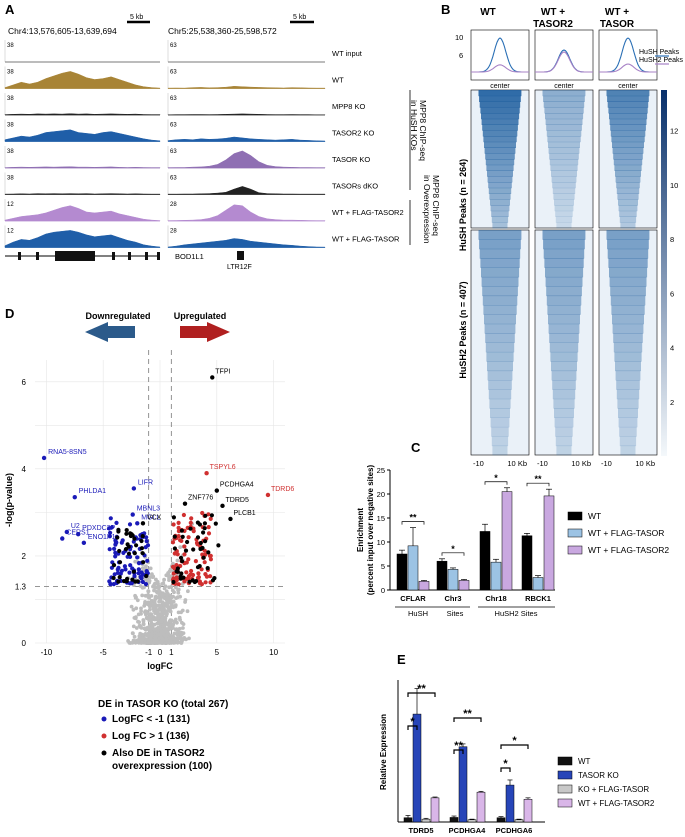 This screenshot has width=685, height=837. Describe the element at coordinates (163, 704) in the screenshot. I see `legend-title: DE in TASOR KO (total 267)` at that location.